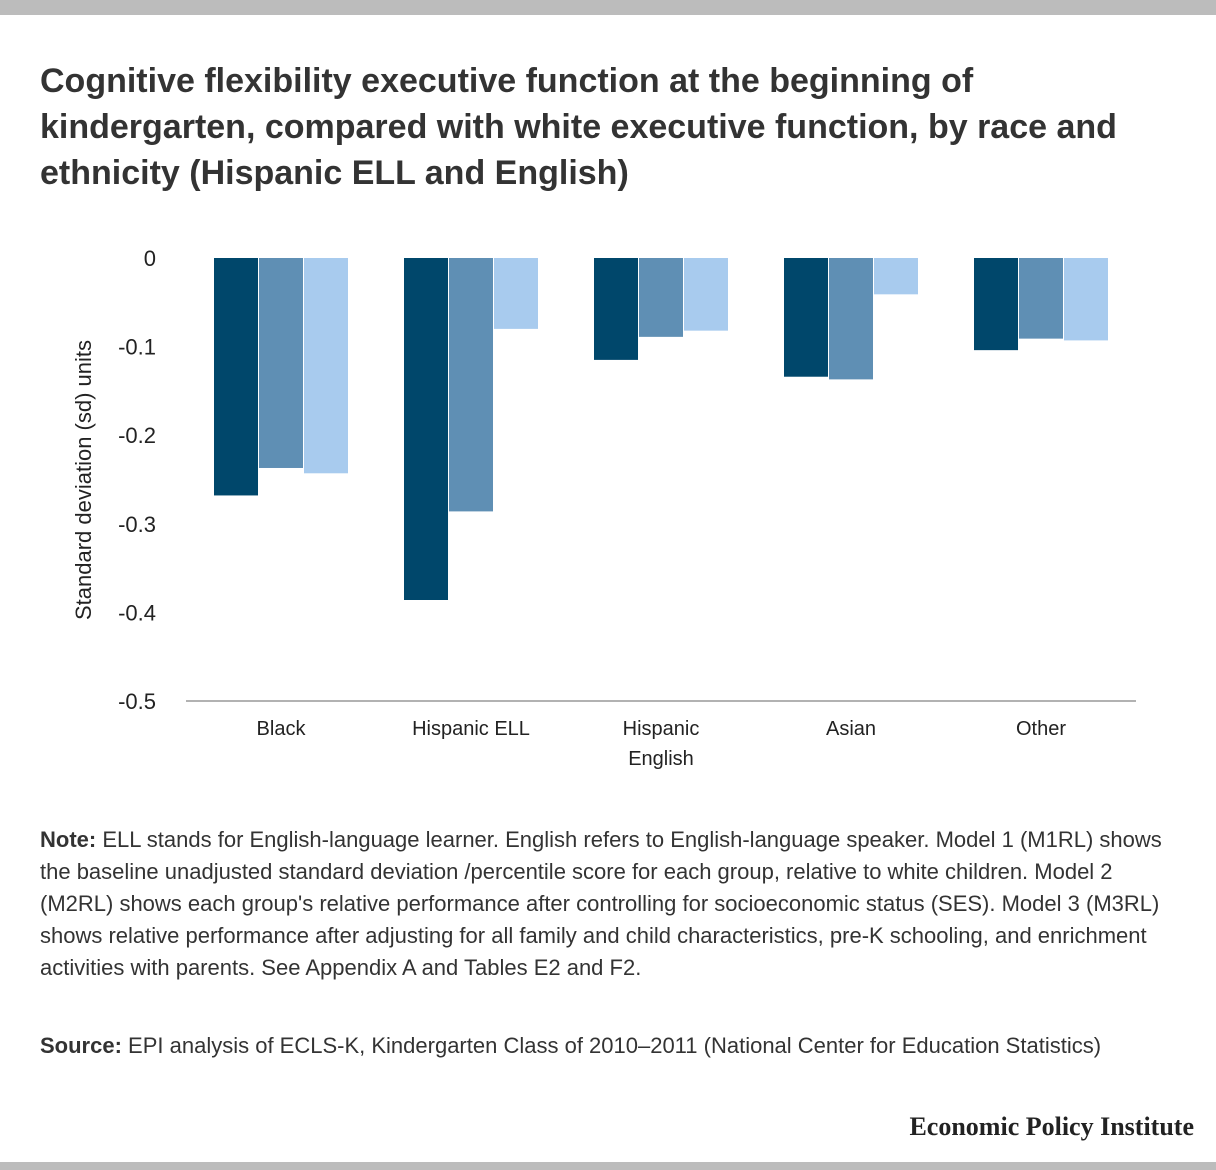  I want to click on x-tick-label: Asian, so click(851, 729).